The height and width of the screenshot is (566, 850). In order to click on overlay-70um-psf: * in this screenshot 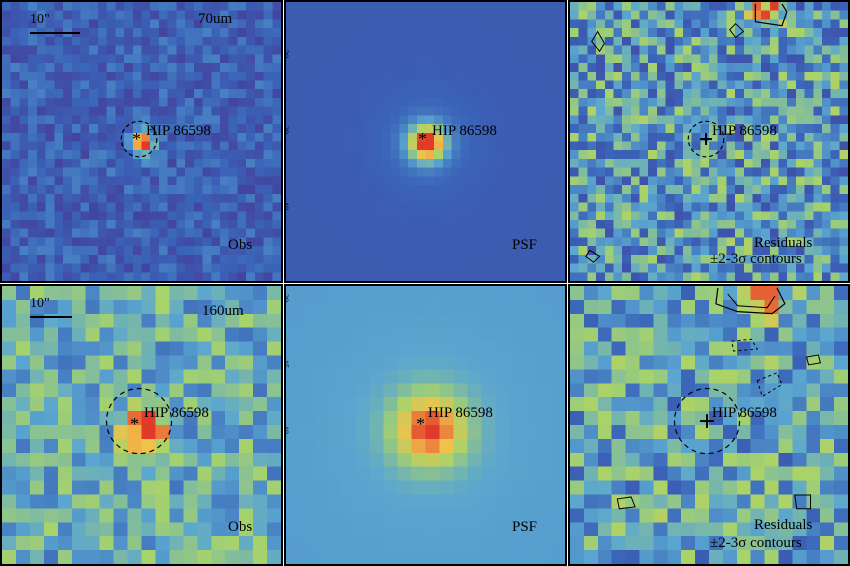, I will do `click(422, 139)`.